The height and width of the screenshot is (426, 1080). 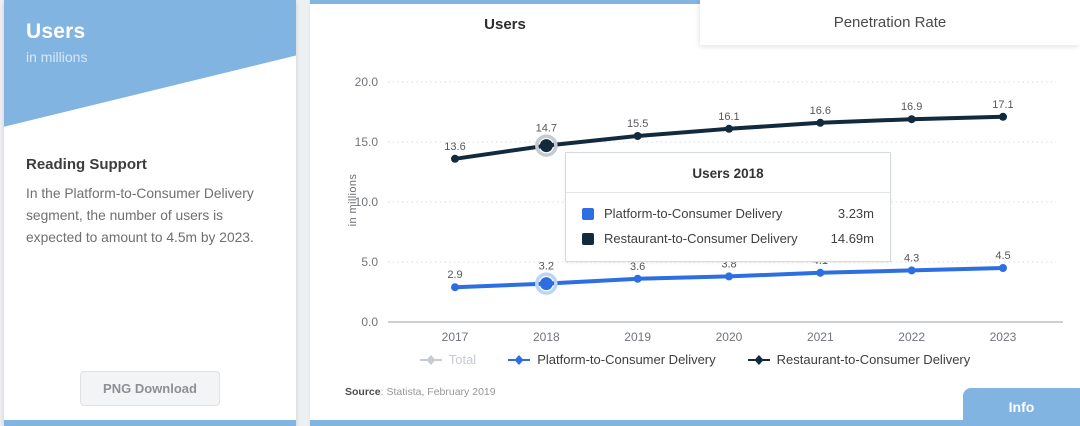 I want to click on tab-users: Users, so click(x=505, y=22).